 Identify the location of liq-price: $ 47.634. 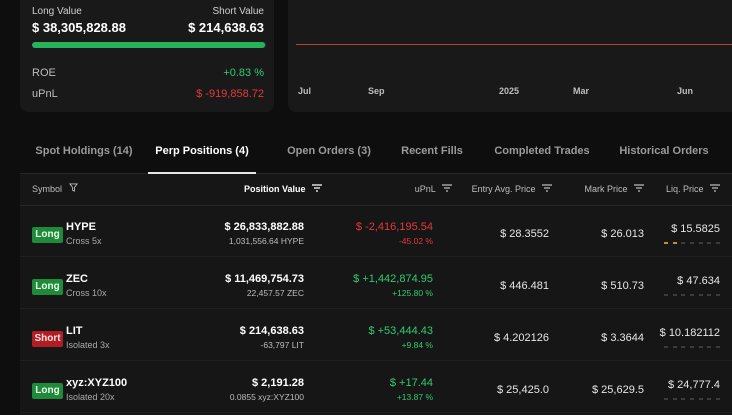
(698, 281).